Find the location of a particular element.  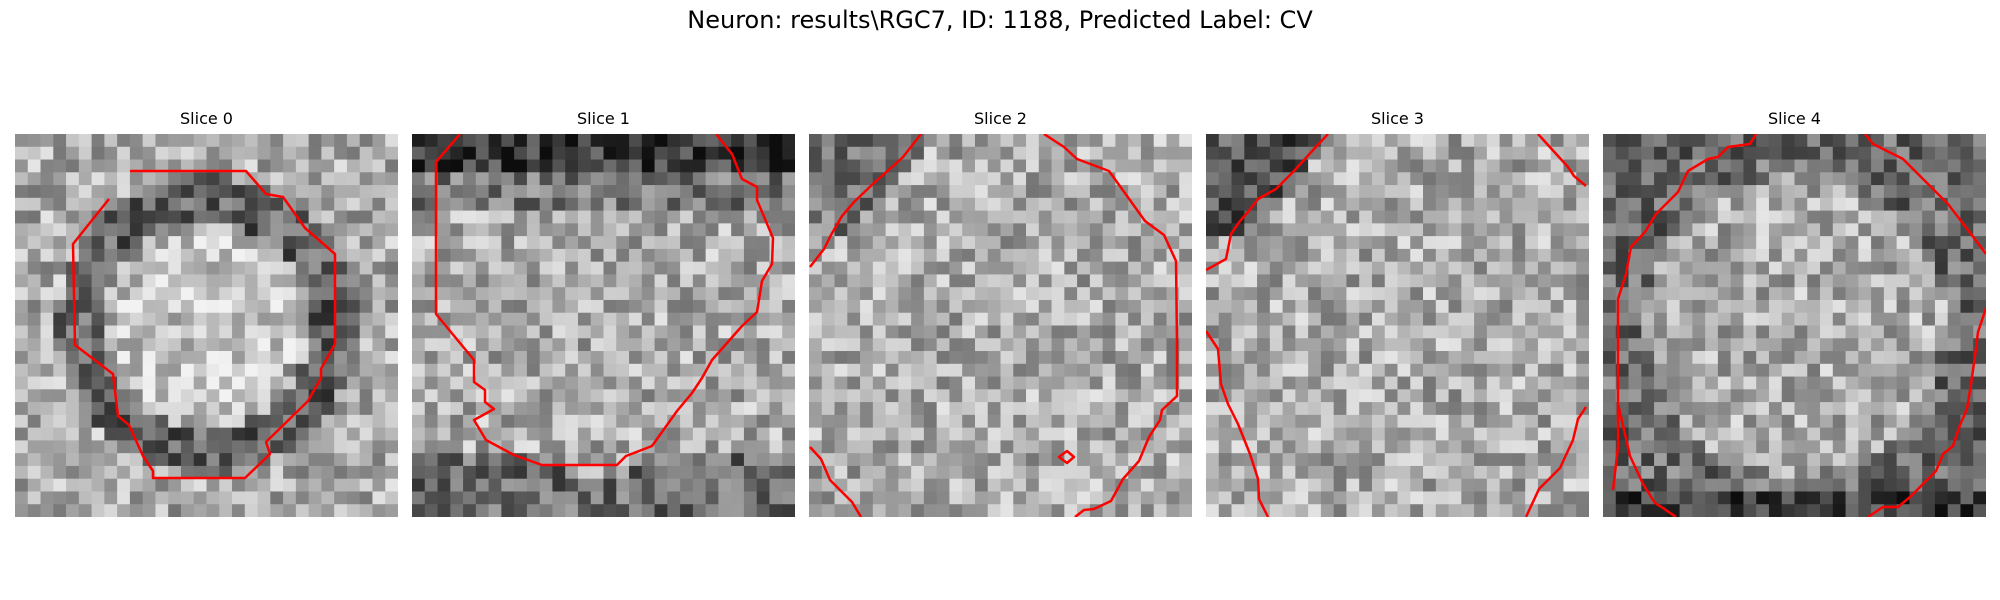

slice-title: Slice 1 is located at coordinates (603, 118).